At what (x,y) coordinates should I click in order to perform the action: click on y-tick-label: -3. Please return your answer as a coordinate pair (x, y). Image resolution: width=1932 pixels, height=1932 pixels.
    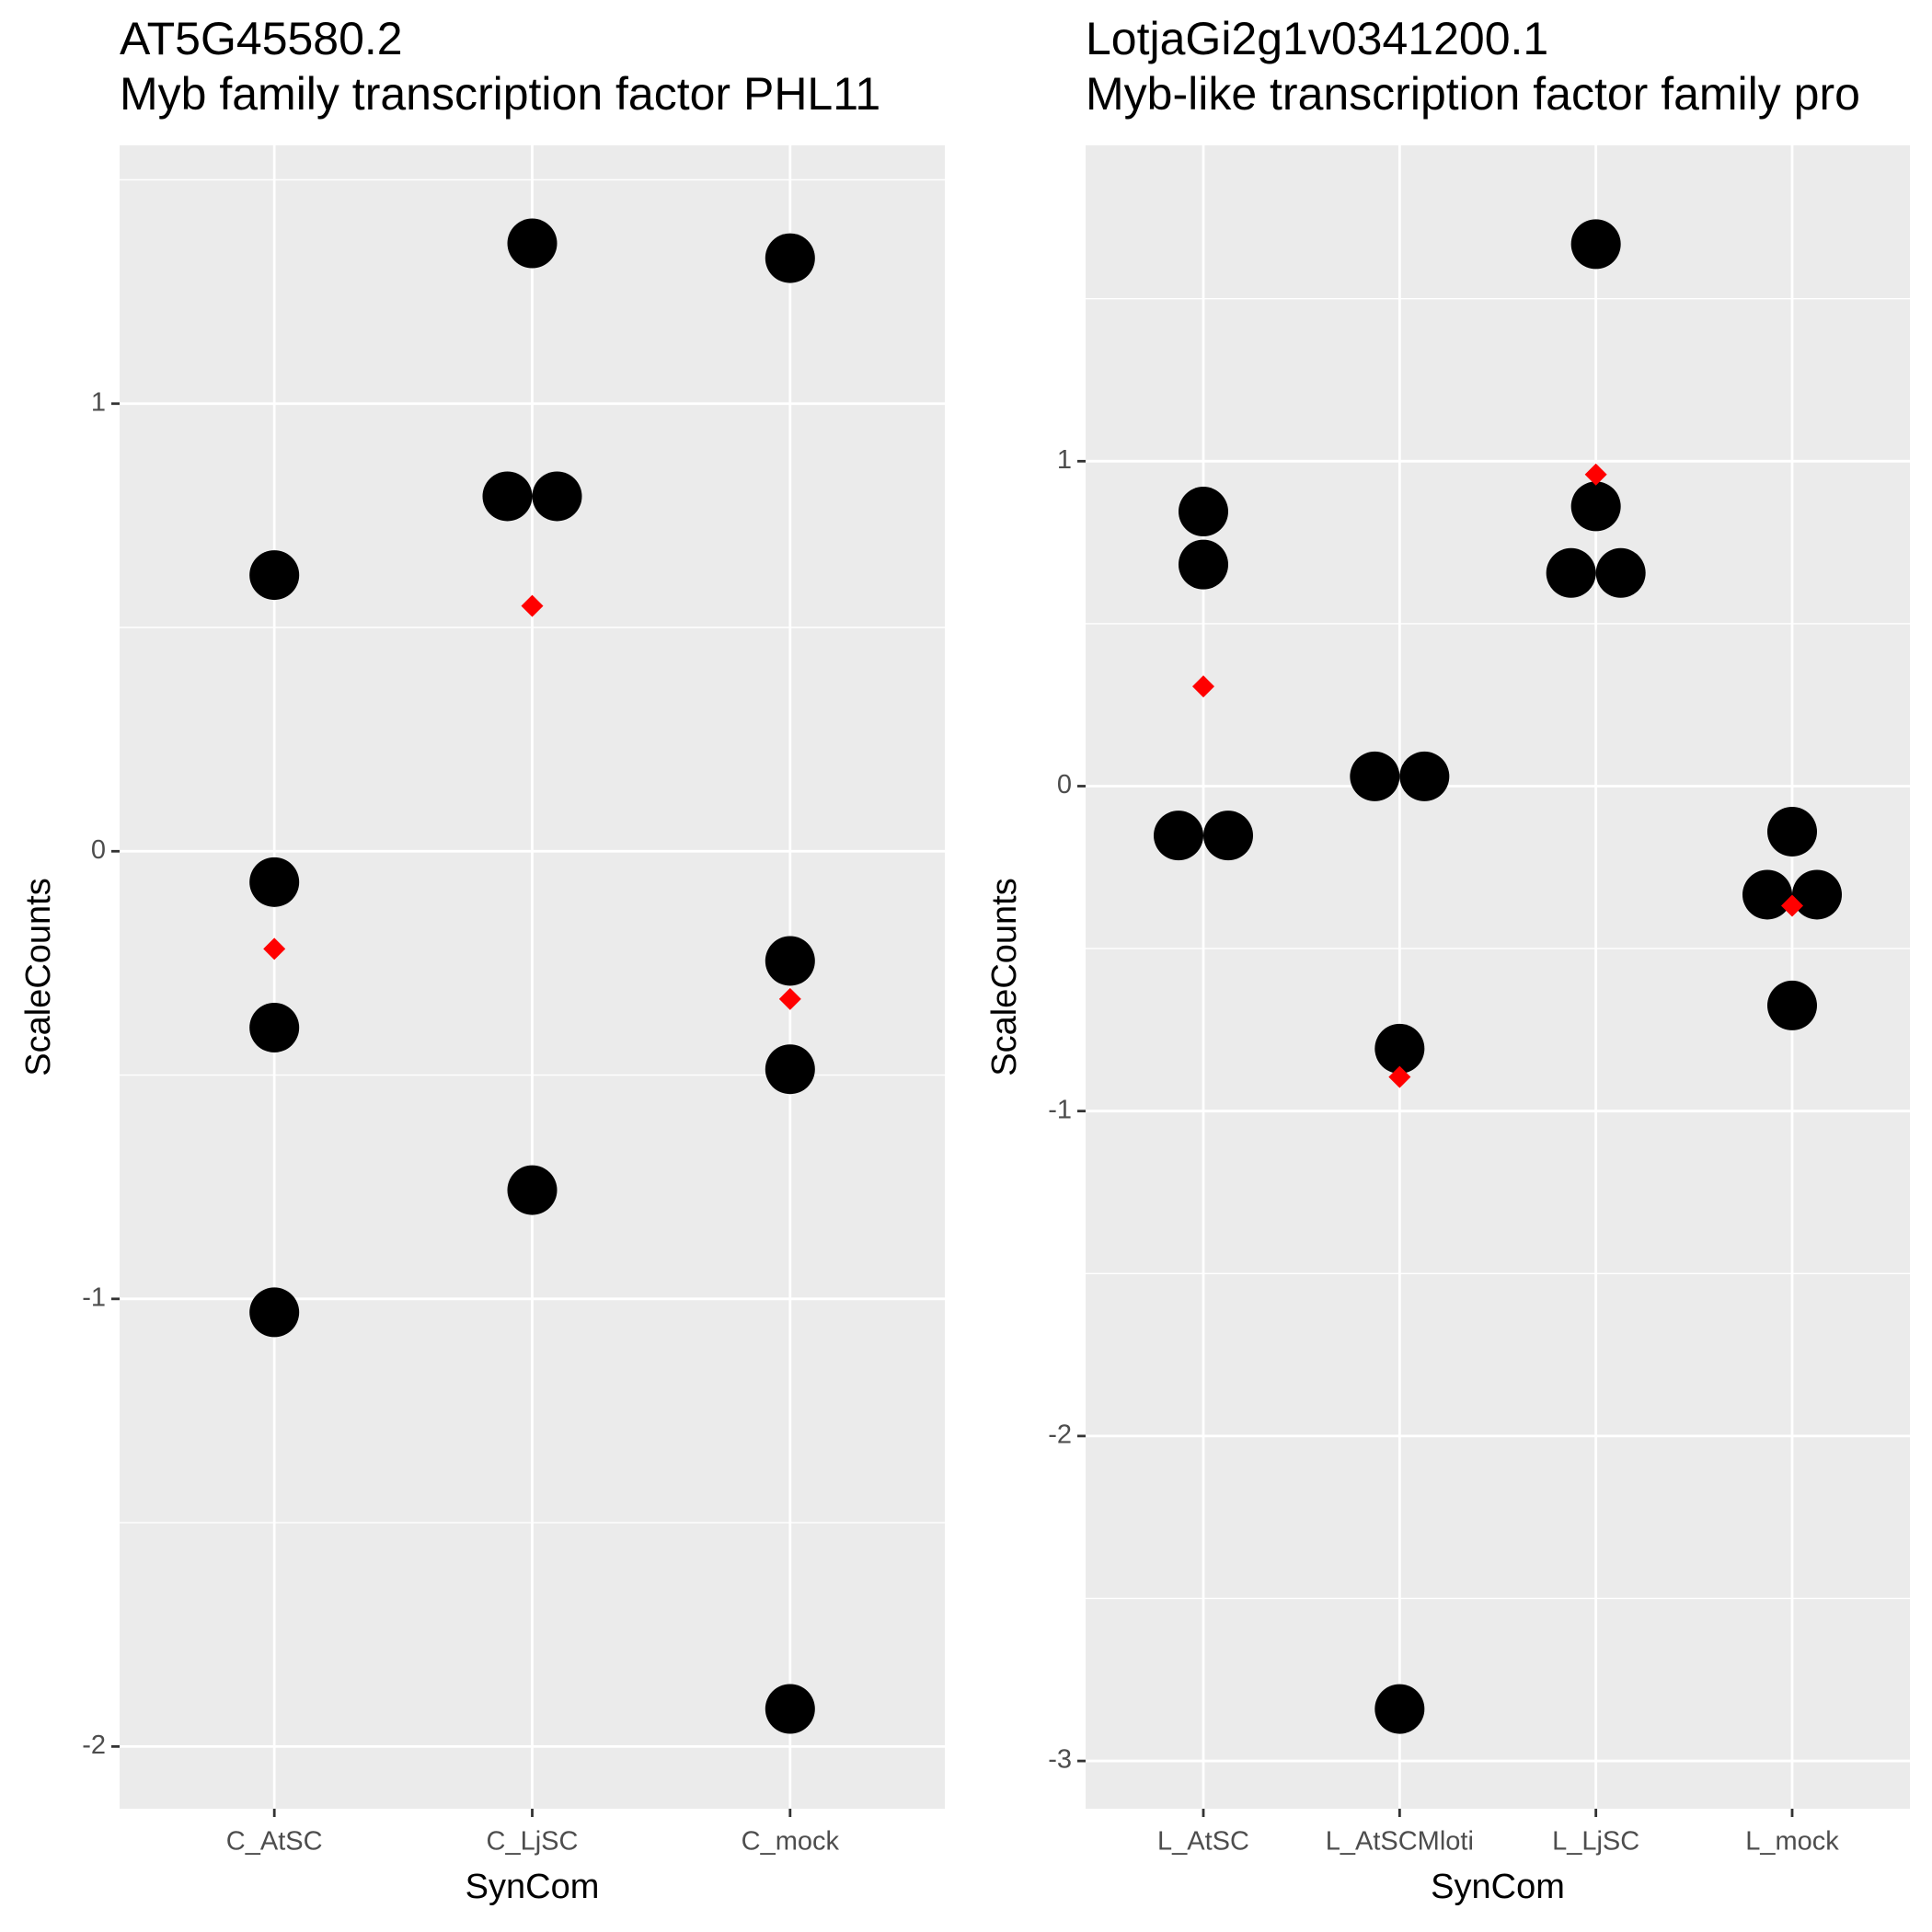
    Looking at the image, I should click on (1060, 1760).